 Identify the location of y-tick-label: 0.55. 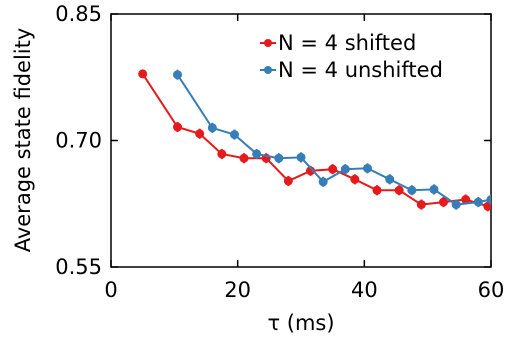
(78, 267).